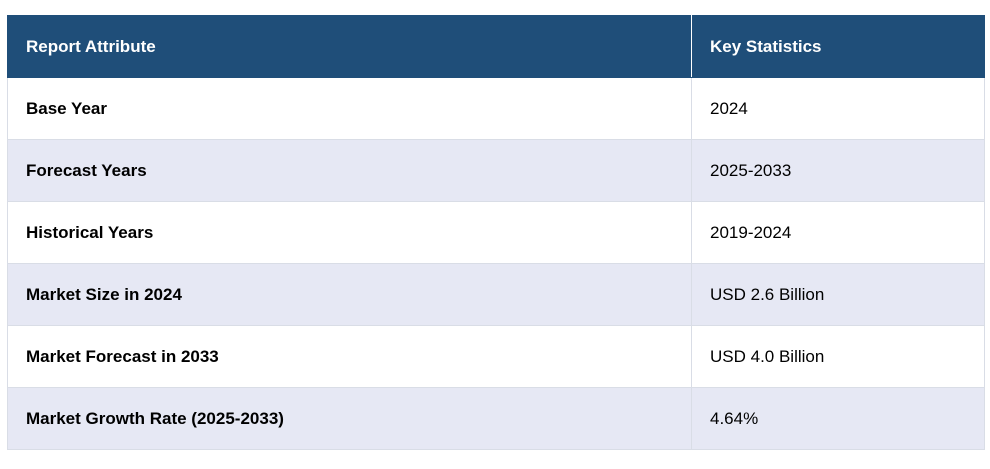  I want to click on table-row: Market Size in 2024 USD 2.6 Billion, so click(496, 294).